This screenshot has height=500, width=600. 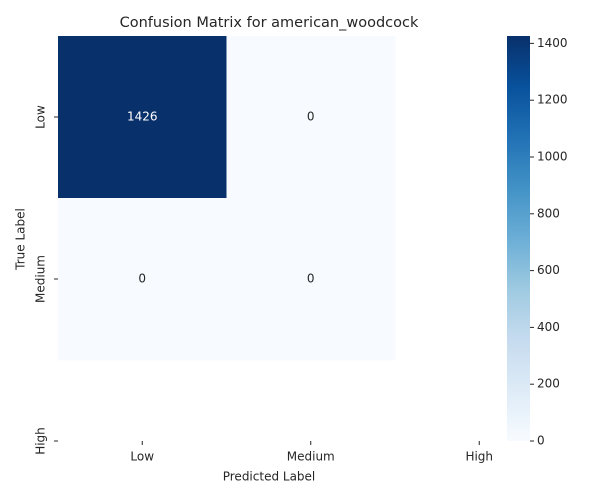 What do you see at coordinates (41, 441) in the screenshot?
I see `y-tick-label: High` at bounding box center [41, 441].